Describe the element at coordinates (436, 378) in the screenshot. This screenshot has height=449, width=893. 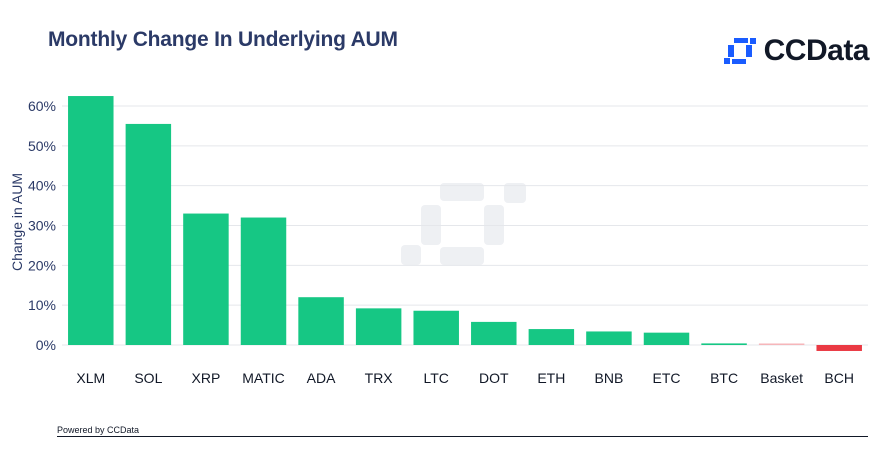
I see `x-tick-label: LTC` at that location.